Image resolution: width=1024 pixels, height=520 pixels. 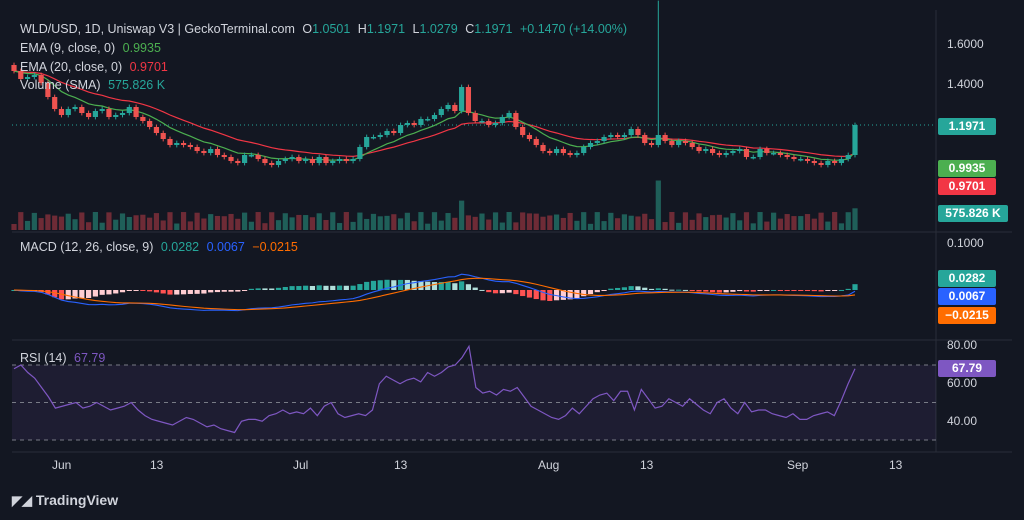 I want to click on ema20-legend: EMA (20, close, 0) 0.9701, so click(x=96, y=67).